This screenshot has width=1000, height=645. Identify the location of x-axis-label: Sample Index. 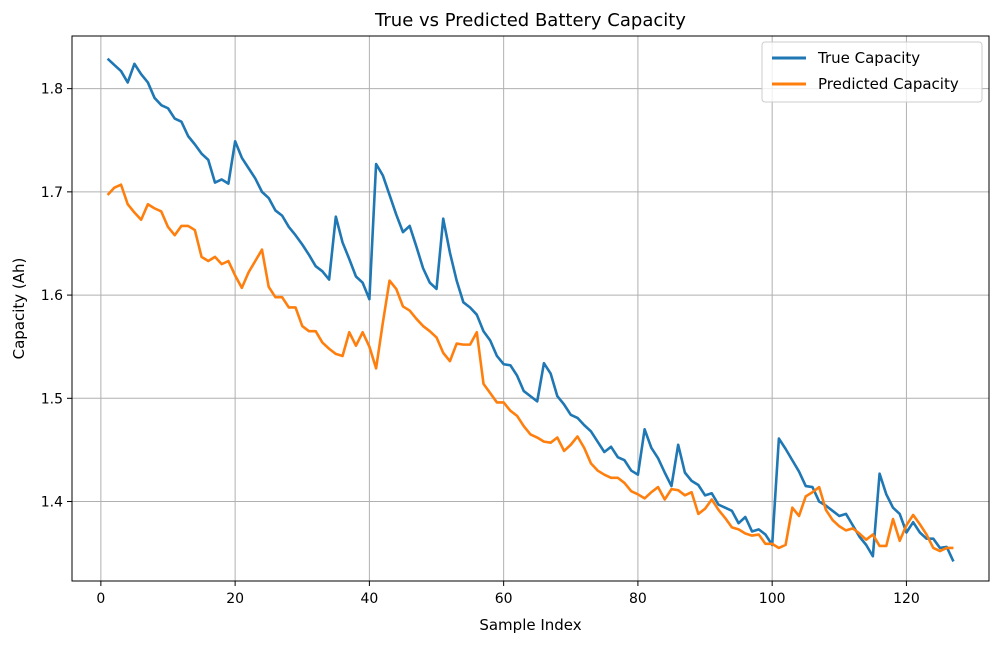
(530, 625).